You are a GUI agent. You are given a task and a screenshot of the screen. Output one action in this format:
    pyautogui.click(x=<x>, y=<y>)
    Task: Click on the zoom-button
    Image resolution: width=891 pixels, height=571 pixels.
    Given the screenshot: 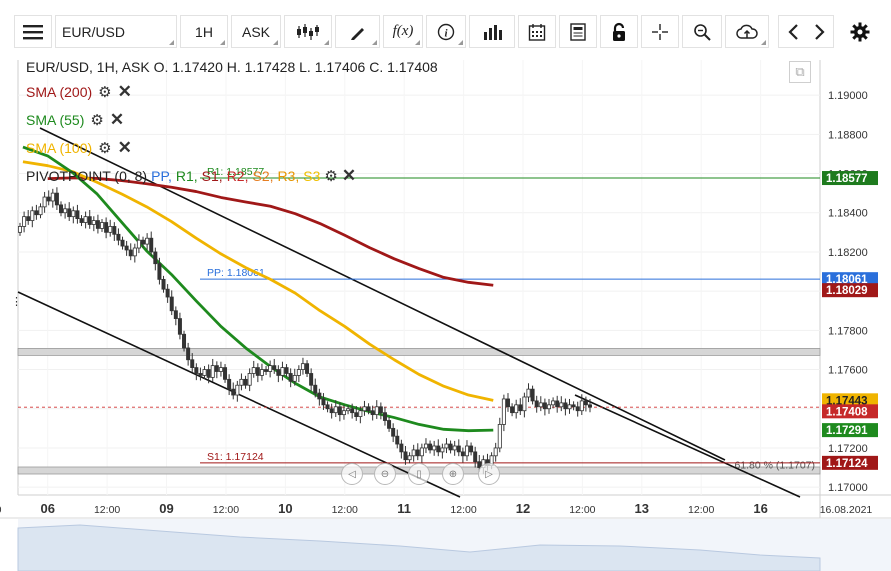 What is the action you would take?
    pyautogui.click(x=702, y=31)
    